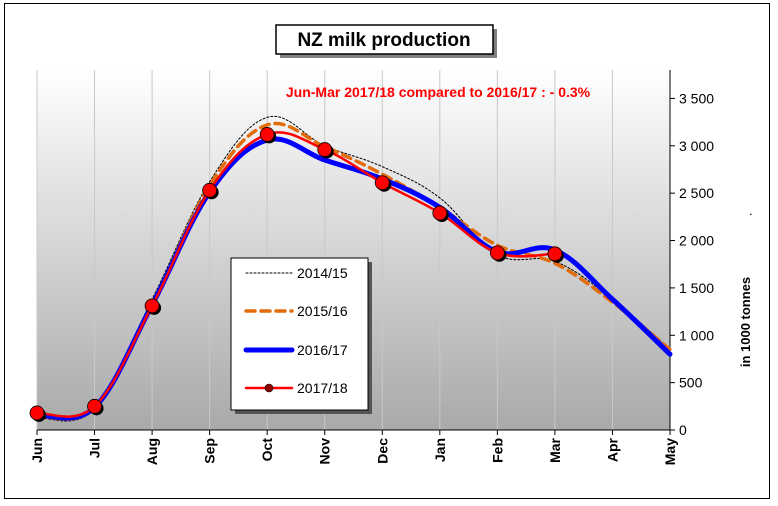 The height and width of the screenshot is (506, 778). I want to click on y-ticks: 0 500 1 000 1 500 2 000 2 500 3 000 3 500, so click(692, 264).